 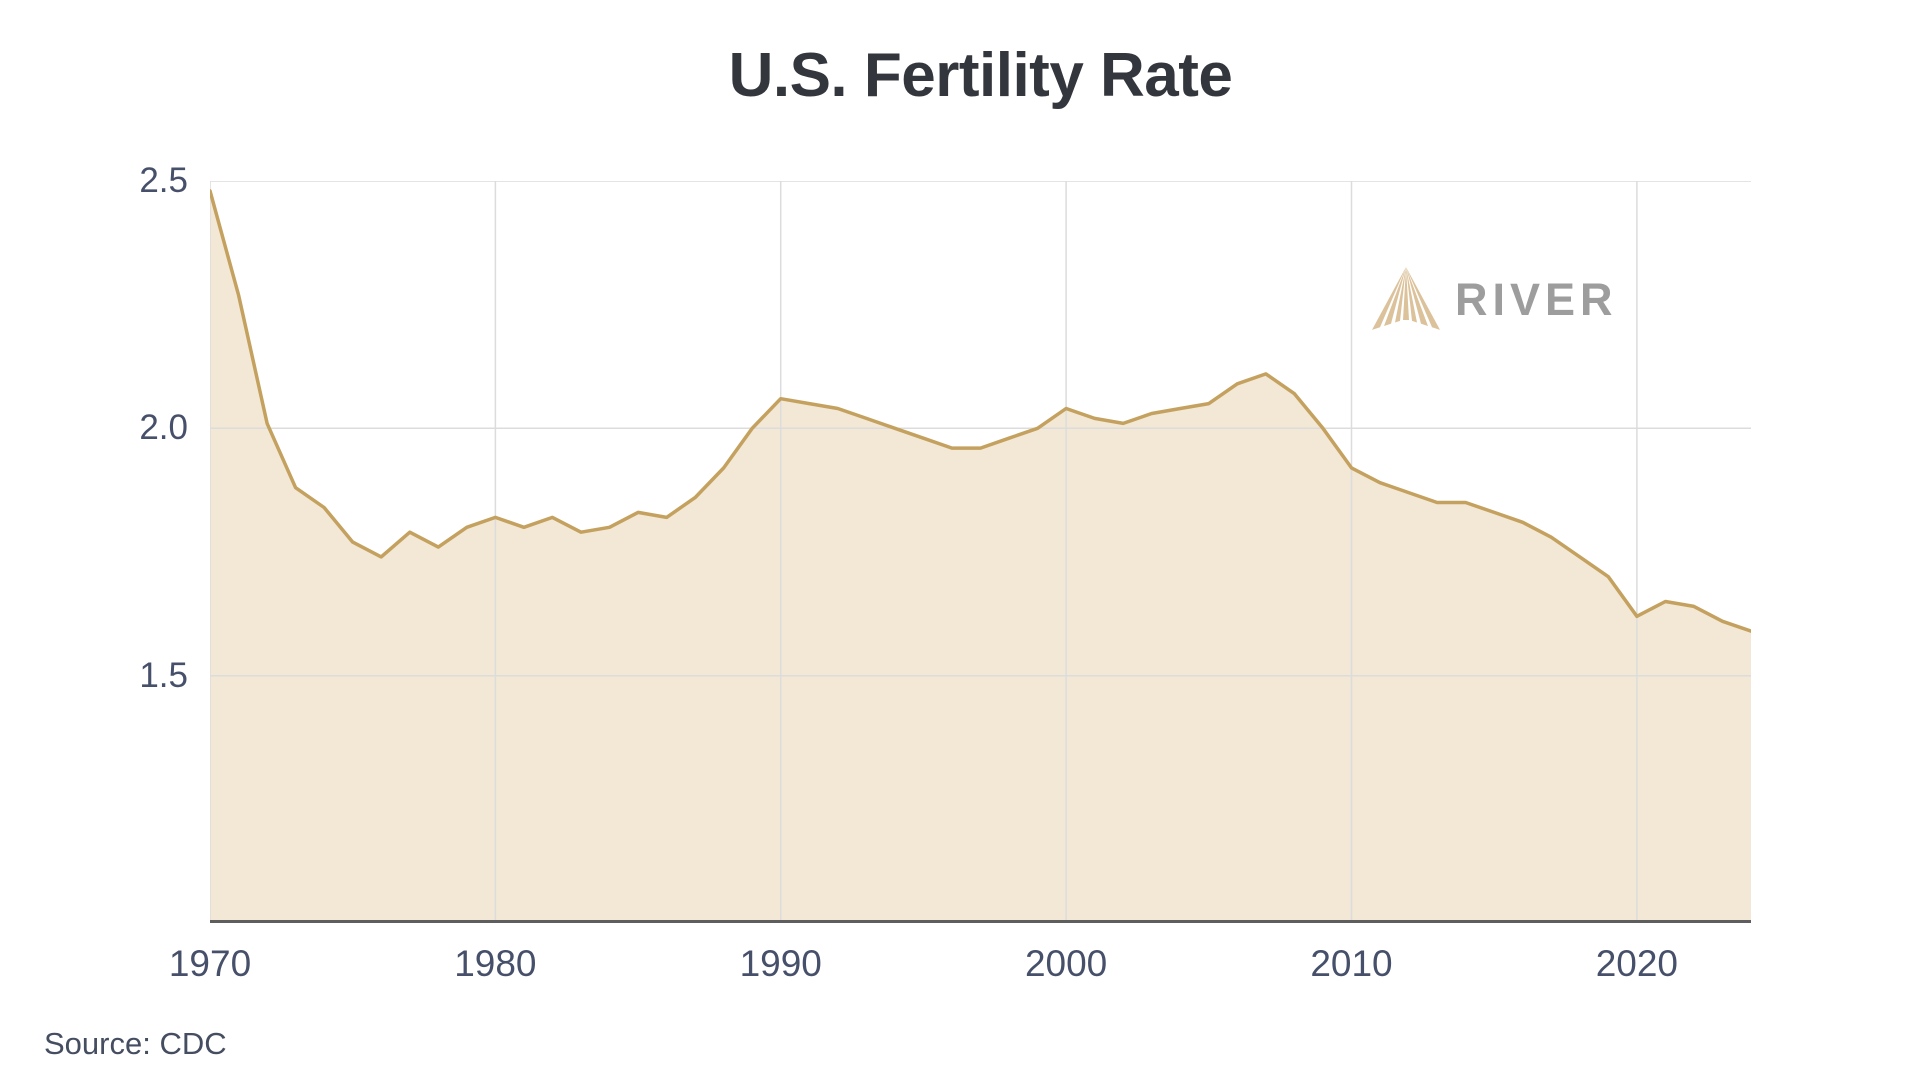 What do you see at coordinates (210, 963) in the screenshot?
I see `x-tick-label: 1970` at bounding box center [210, 963].